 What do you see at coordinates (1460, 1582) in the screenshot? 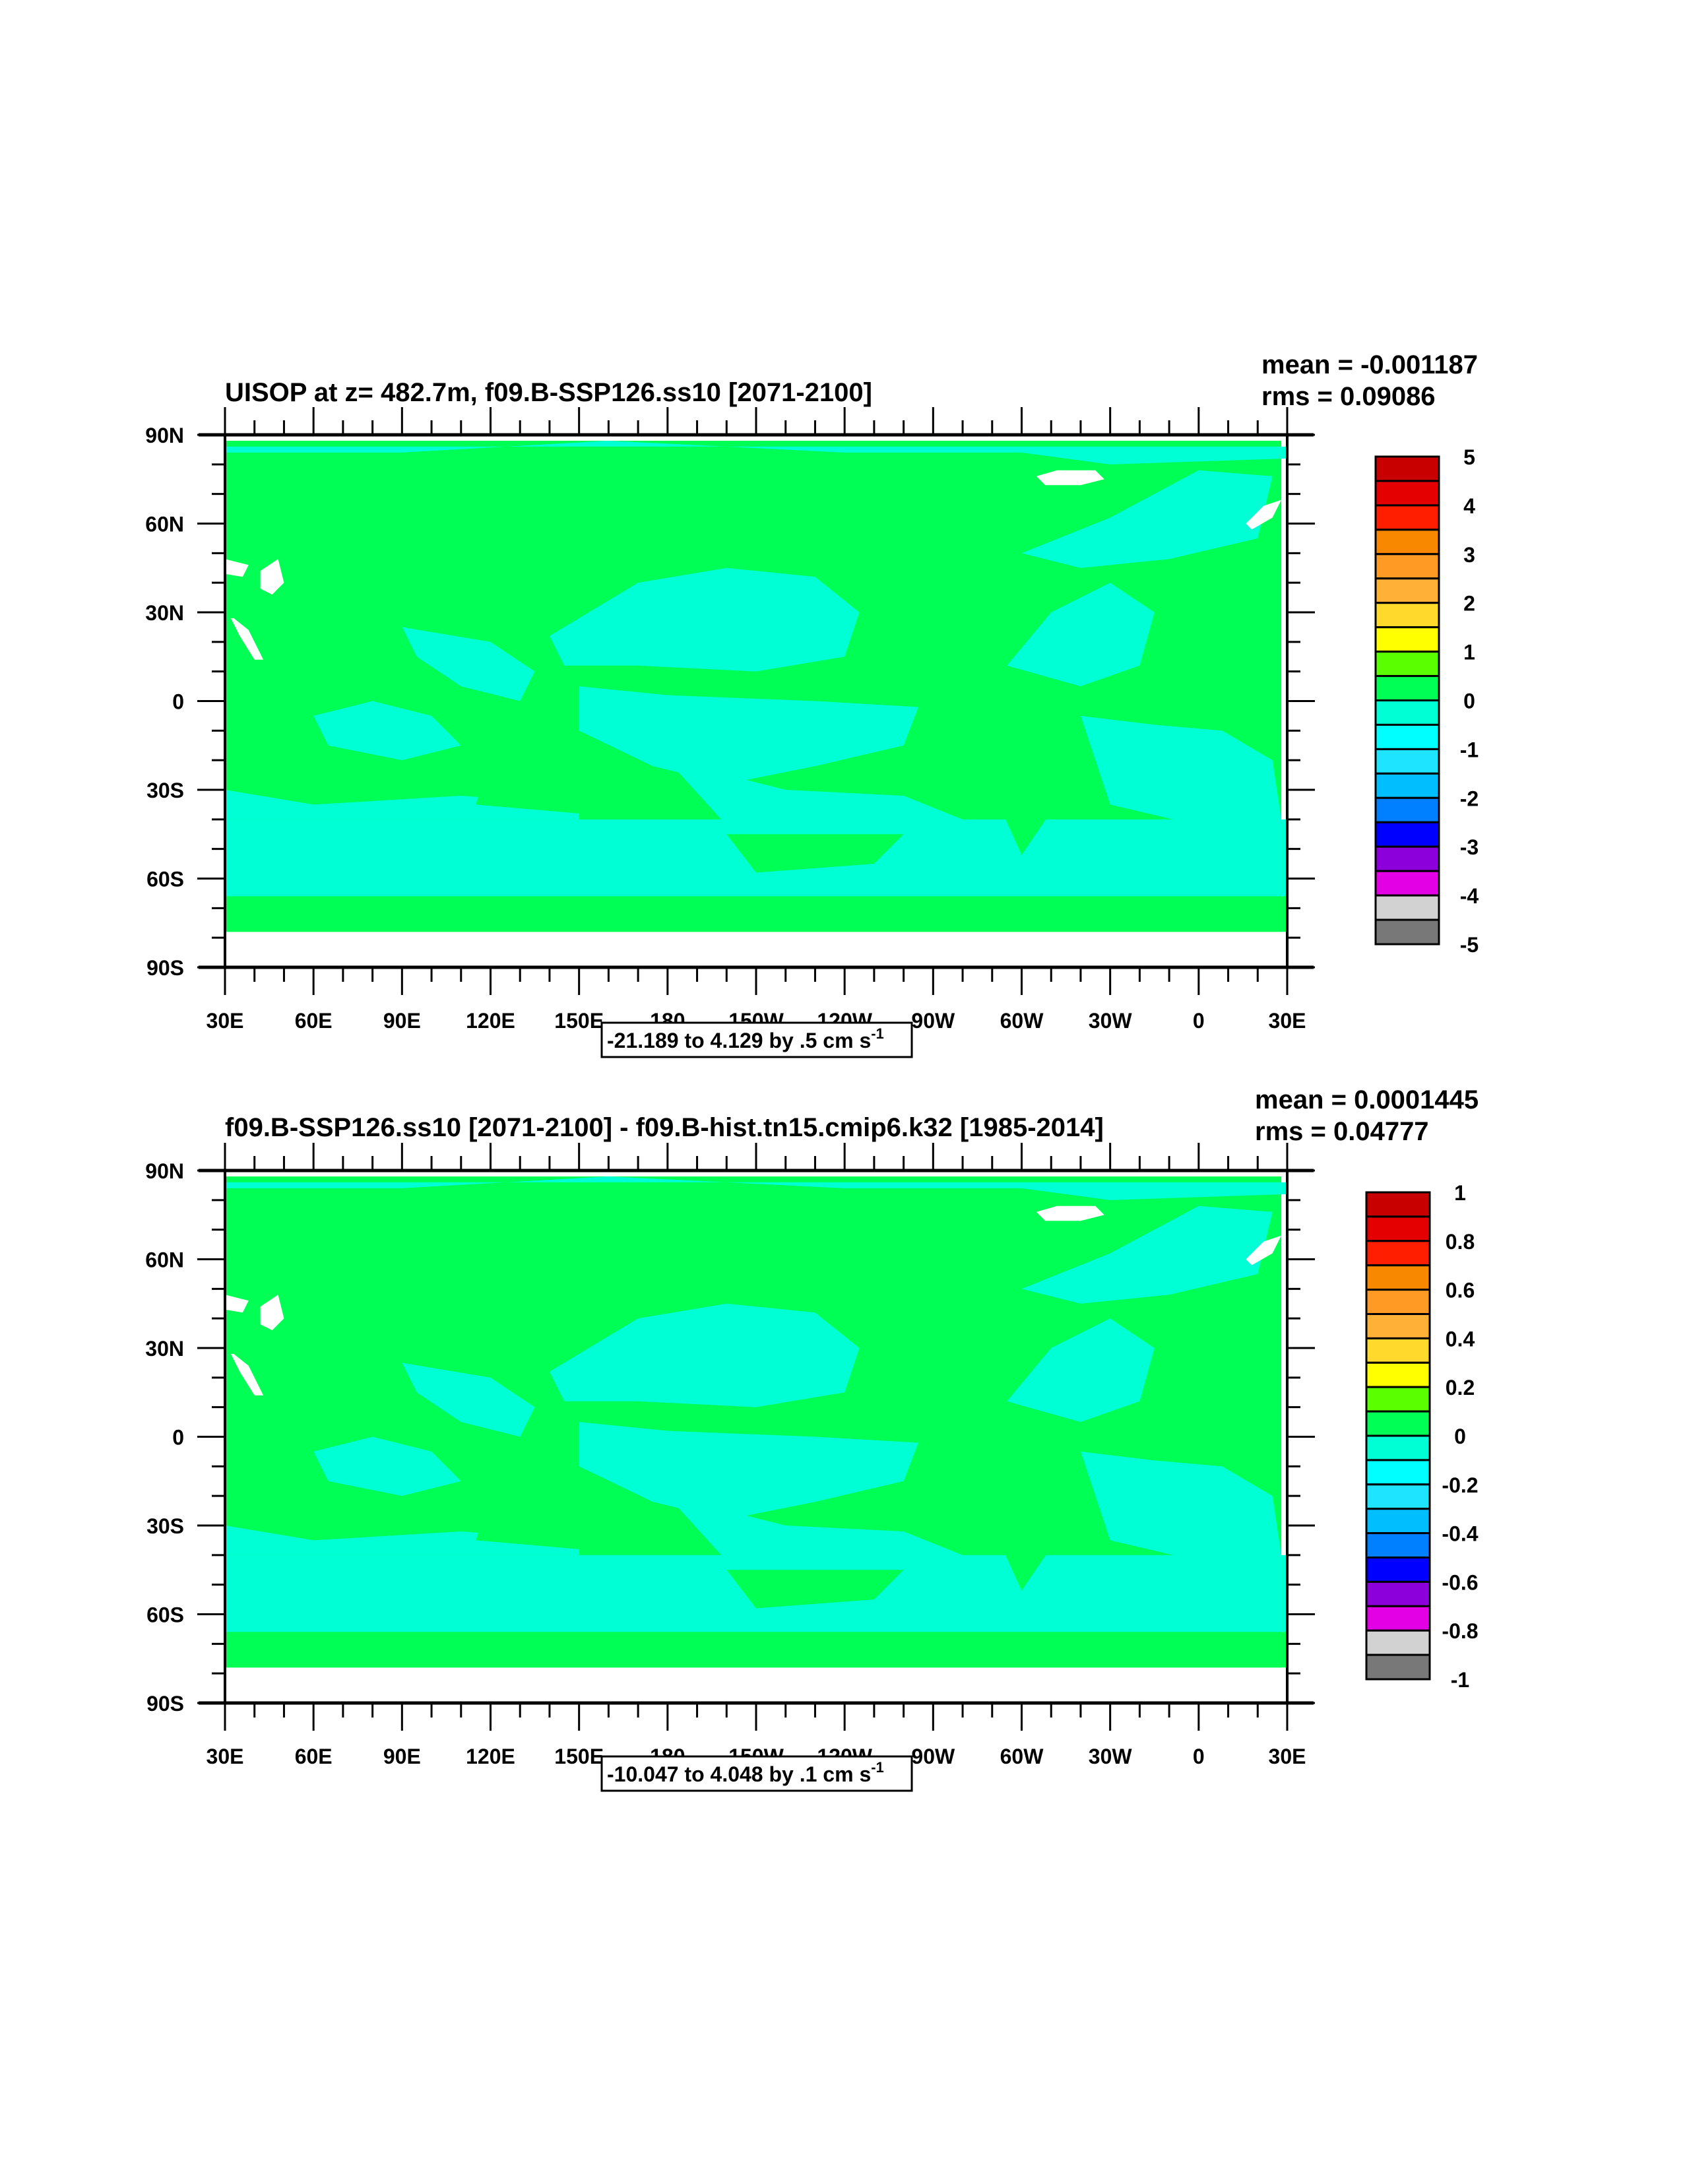
I see `colorbar-label: -0.6` at bounding box center [1460, 1582].